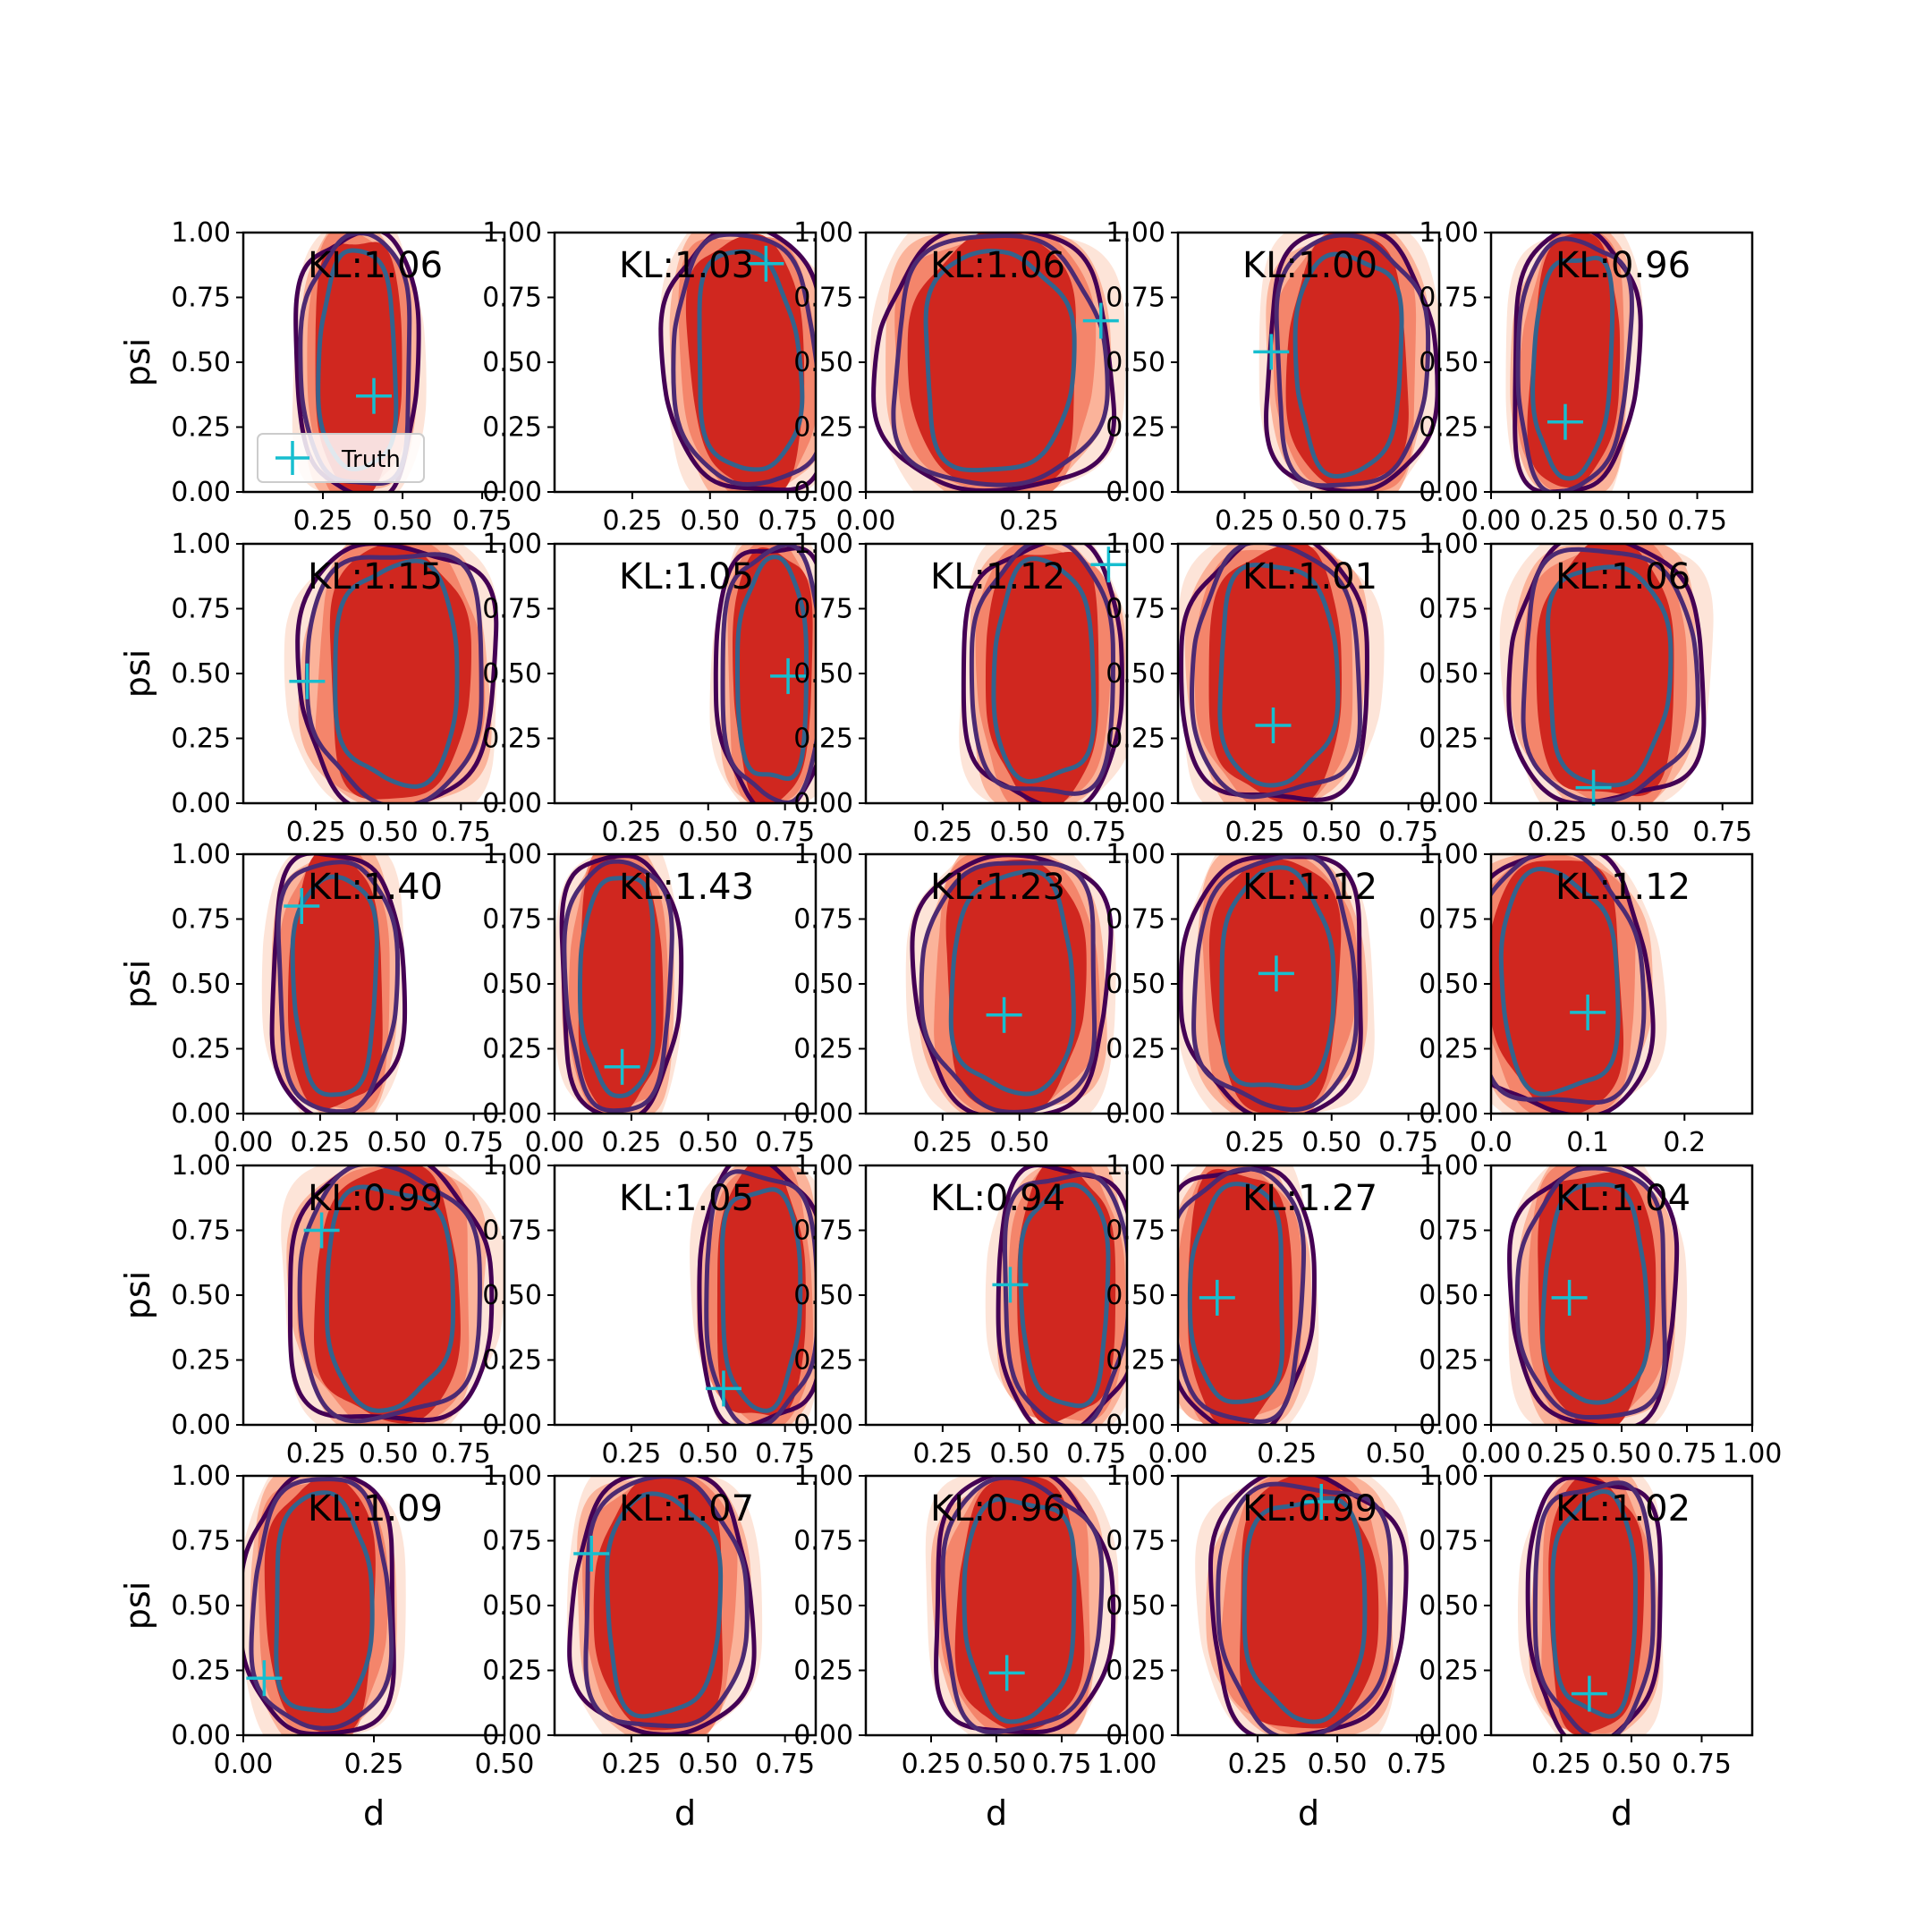 Image resolution: width=1932 pixels, height=1932 pixels. What do you see at coordinates (1753, 1454) in the screenshot?
I see `x-tick-label: 1.00` at bounding box center [1753, 1454].